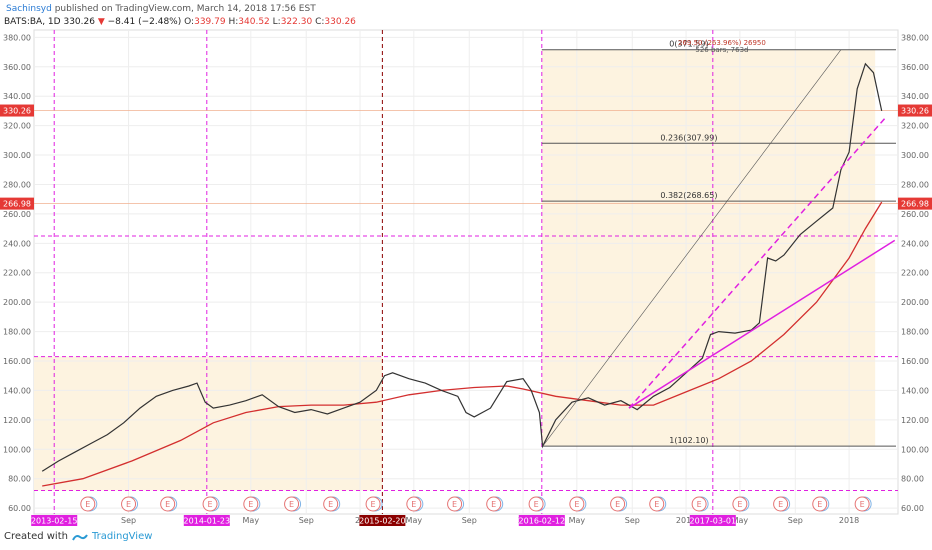  What do you see at coordinates (17, 332) in the screenshot?
I see `y-tick-label-left: 180.00` at bounding box center [17, 332].